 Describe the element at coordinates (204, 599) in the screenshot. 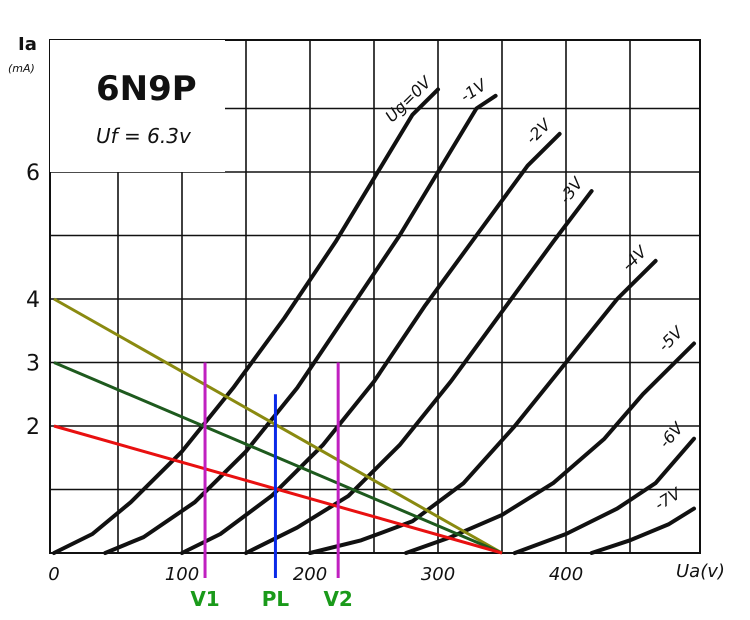

I see `marker-label: V1` at that location.